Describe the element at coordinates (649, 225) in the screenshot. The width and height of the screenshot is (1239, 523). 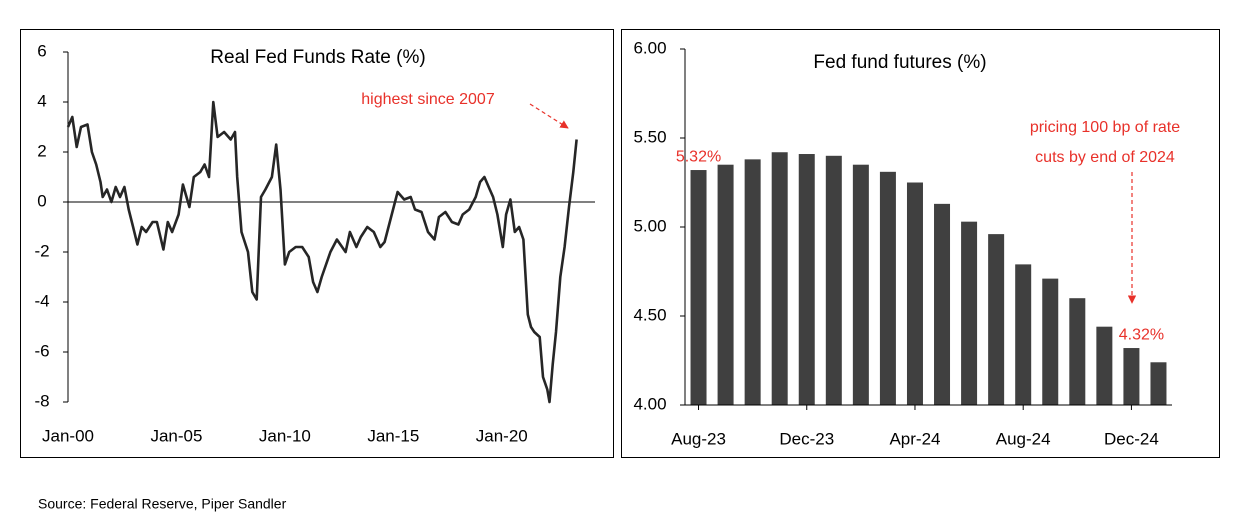
I see `y-tick-label: 5.00` at that location.